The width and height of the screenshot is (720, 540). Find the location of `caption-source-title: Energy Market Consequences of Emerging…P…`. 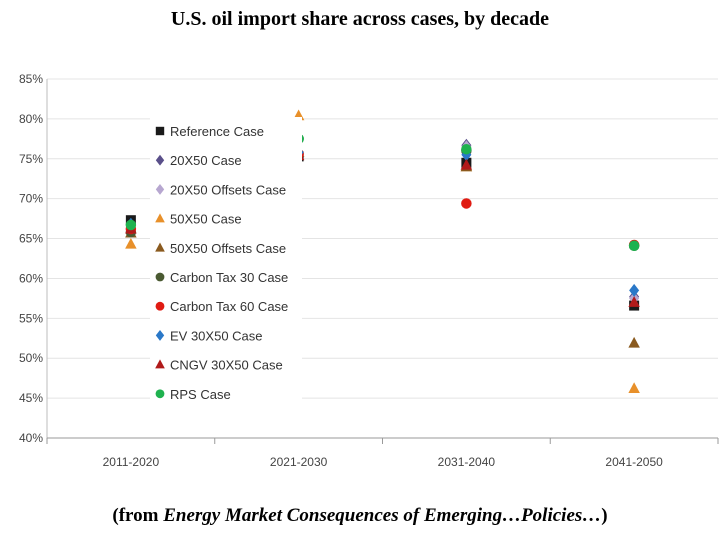

caption-source-title: Energy Market Consequences of Emerging…P… is located at coordinates (382, 515).